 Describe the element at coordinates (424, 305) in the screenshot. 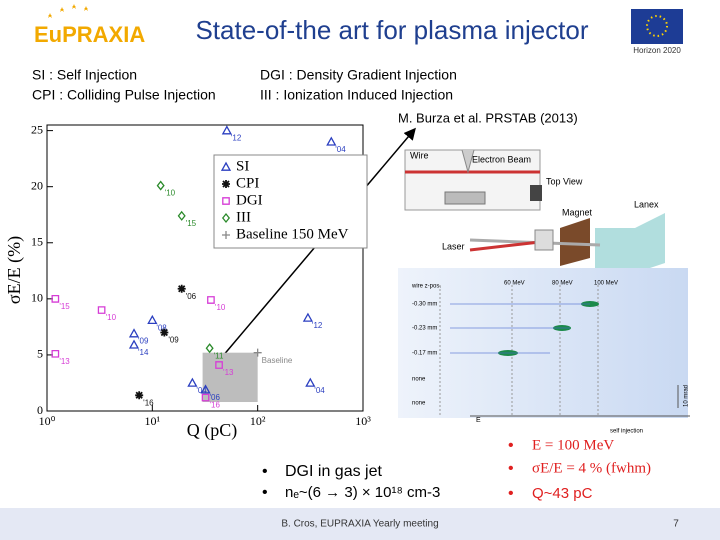

I see `spectrum-label: -0.30 mm` at that location.